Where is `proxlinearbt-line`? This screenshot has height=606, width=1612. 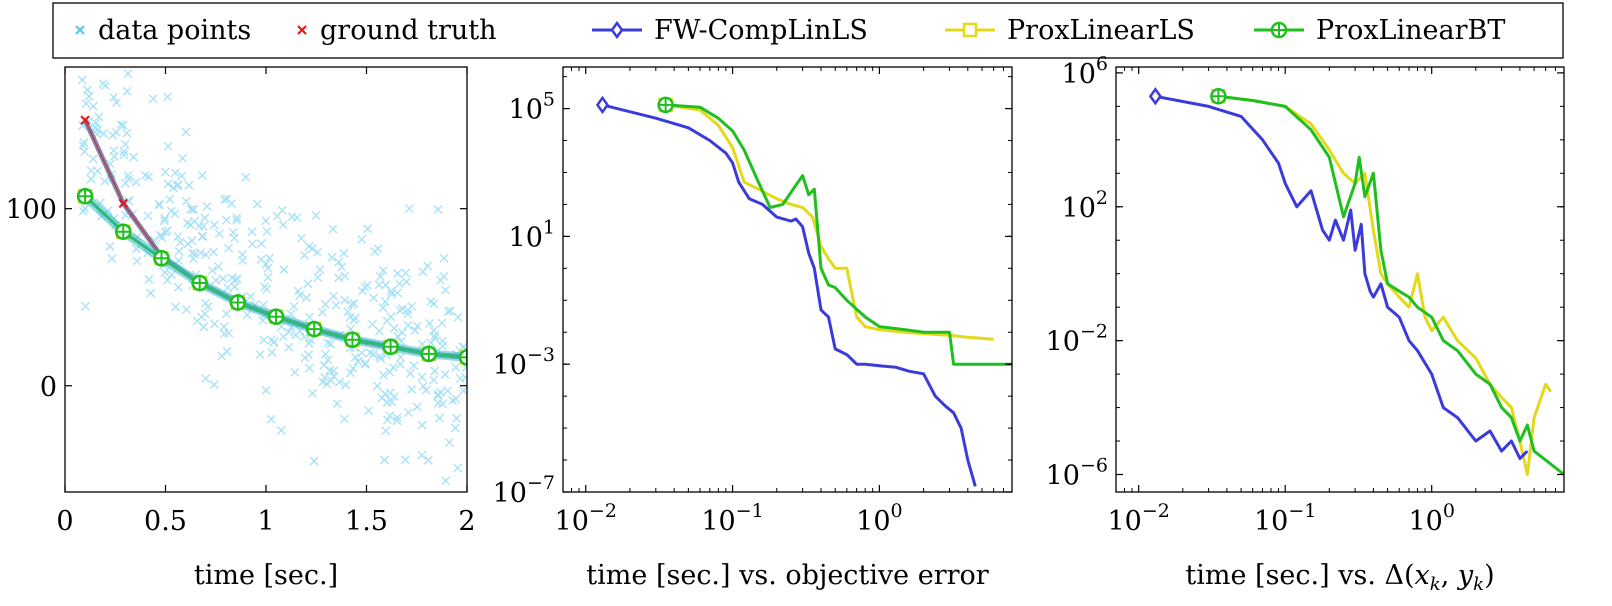
proxlinearbt-line is located at coordinates (838, 234).